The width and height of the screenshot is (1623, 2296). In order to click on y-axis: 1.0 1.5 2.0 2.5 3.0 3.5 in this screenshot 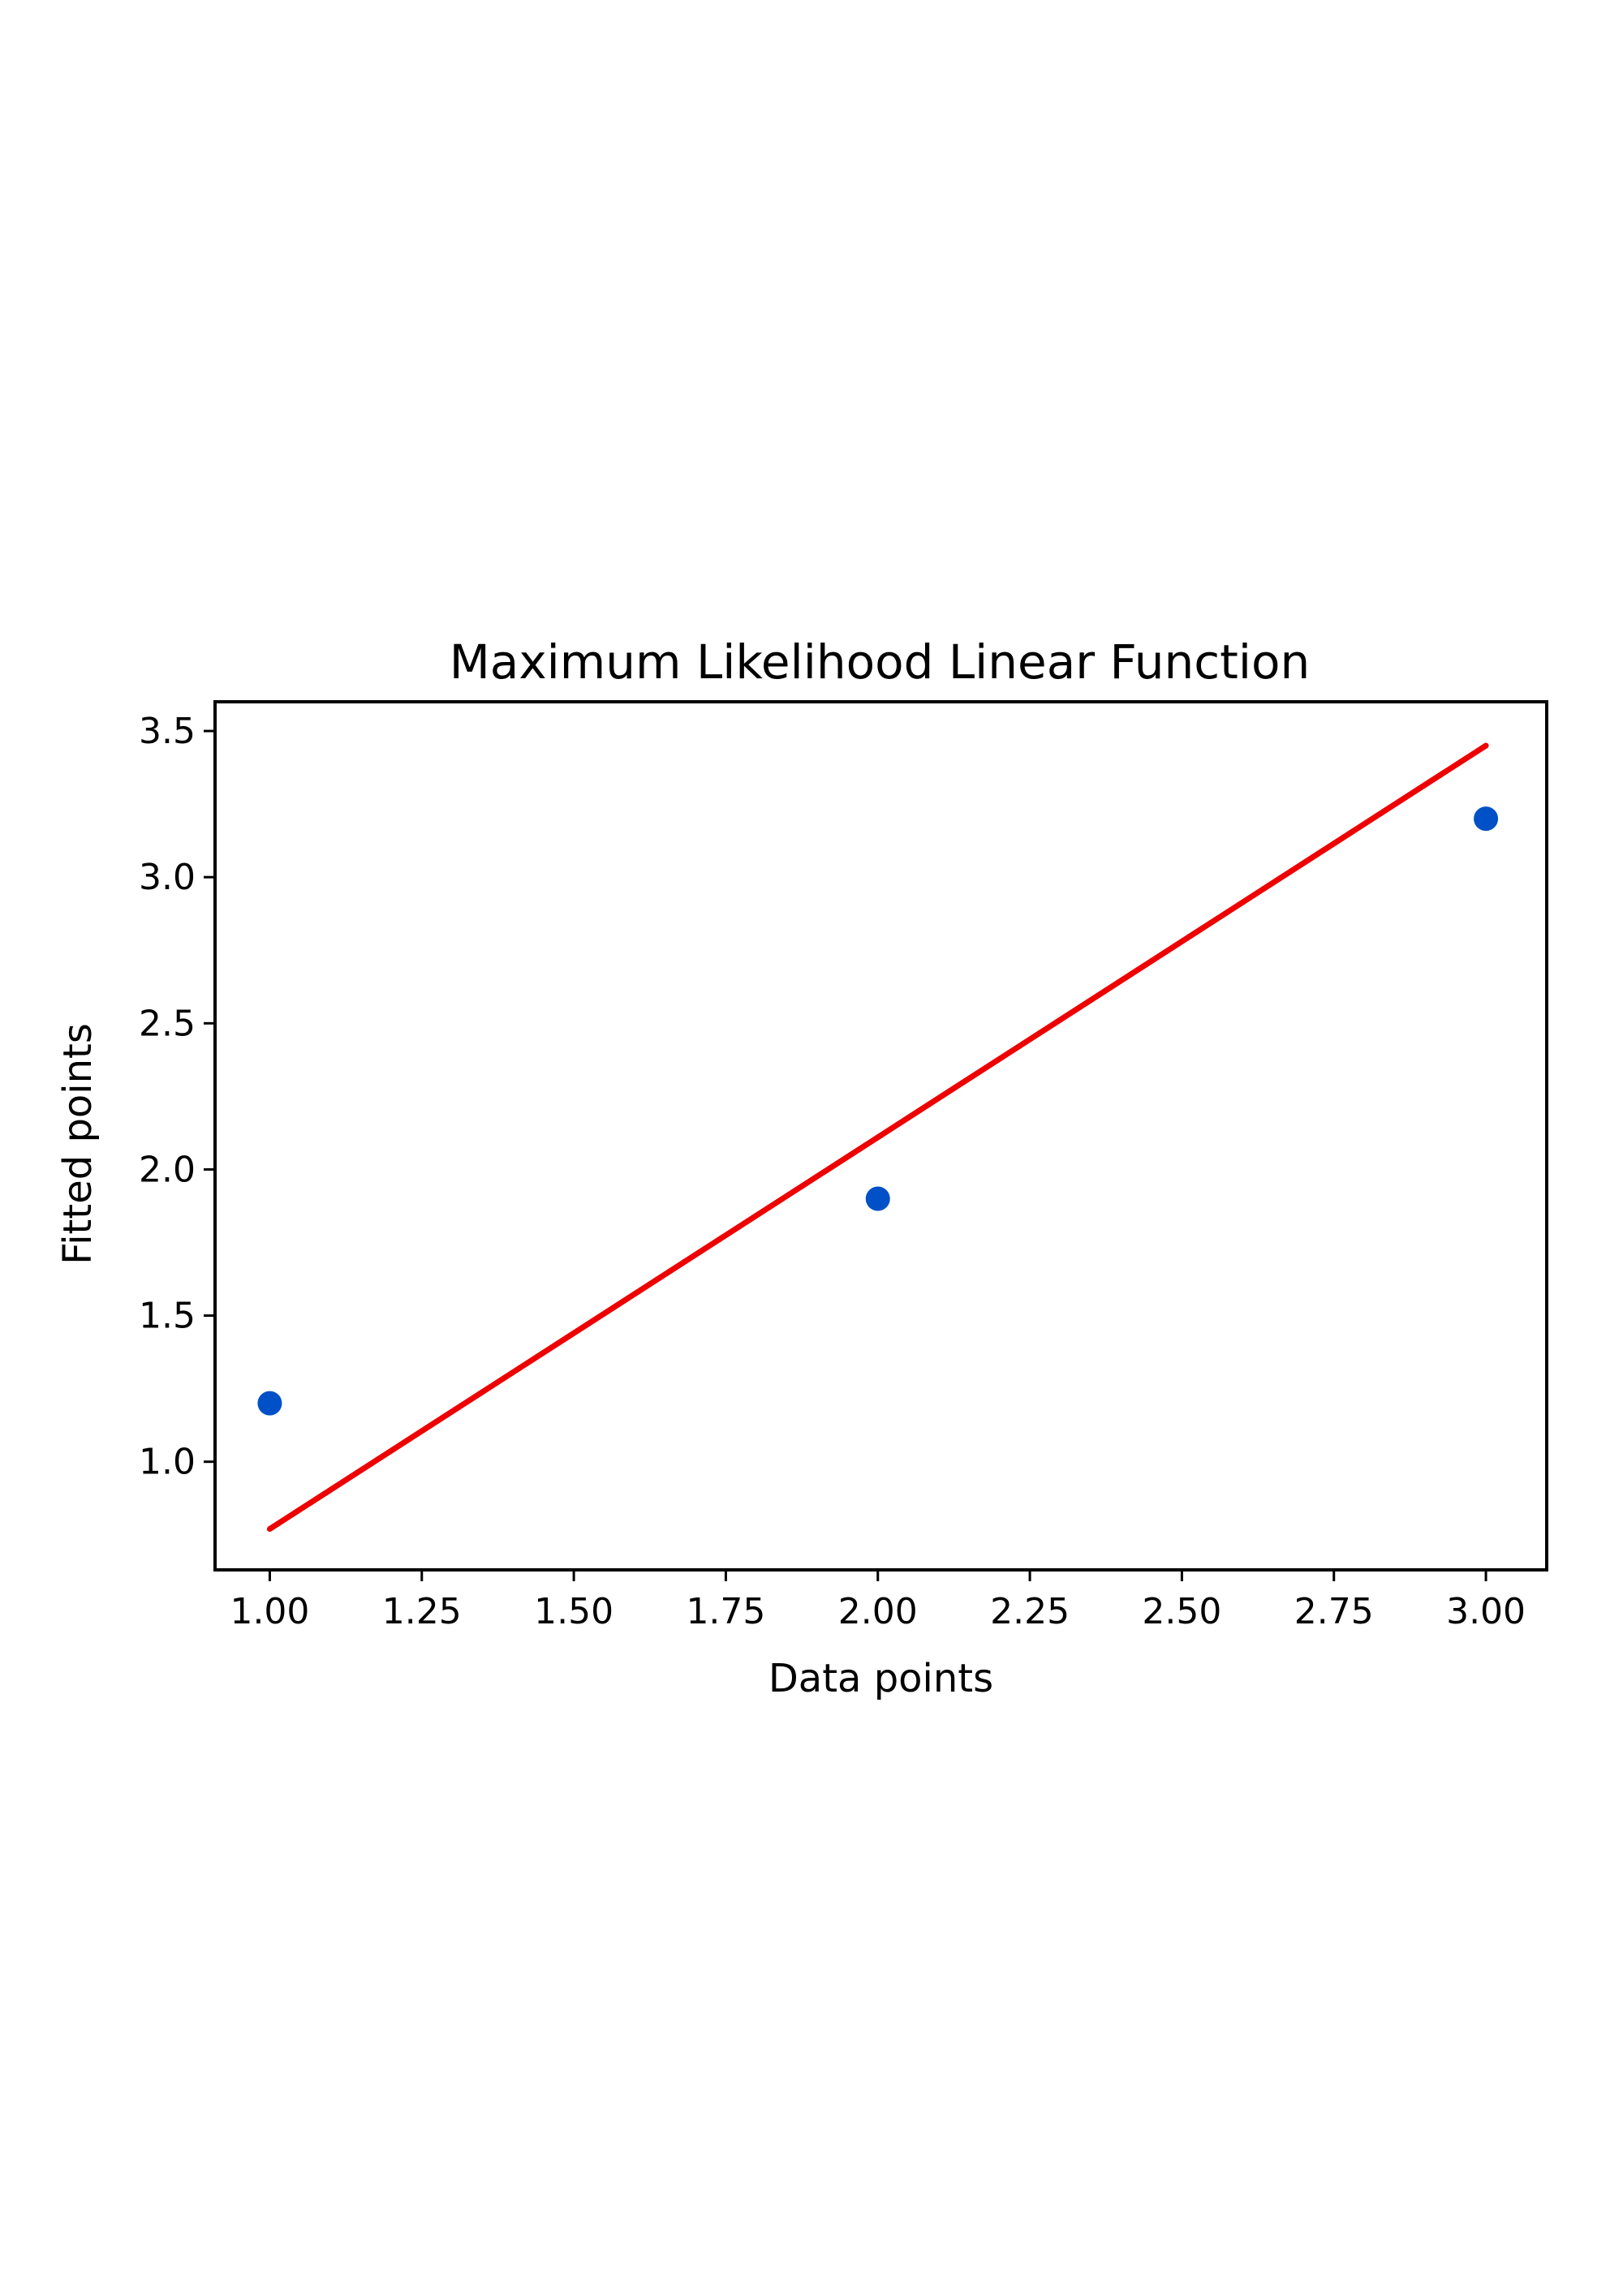, I will do `click(177, 1097)`.